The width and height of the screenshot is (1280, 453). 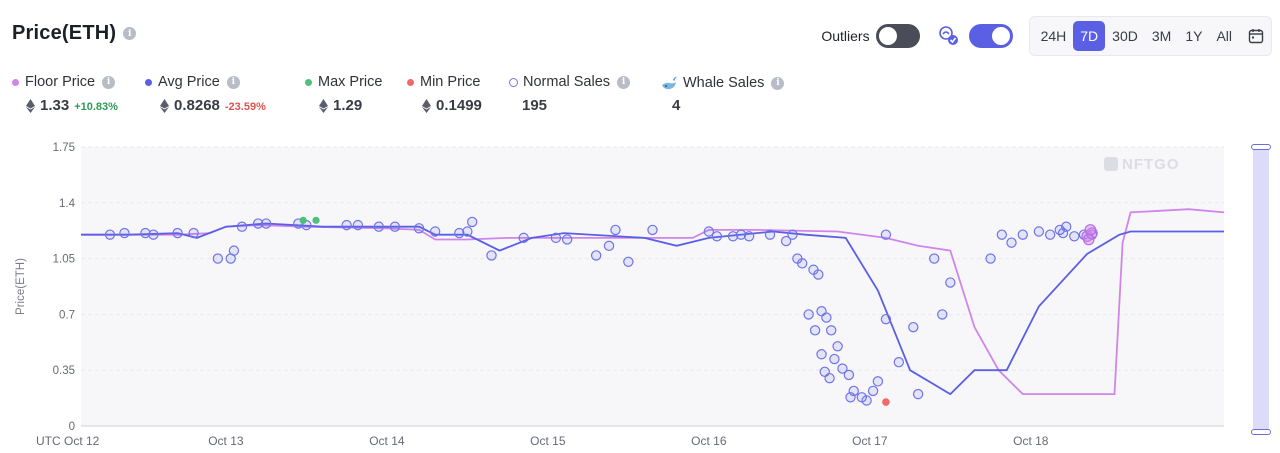 I want to click on min-price-dot, so click(x=410, y=82).